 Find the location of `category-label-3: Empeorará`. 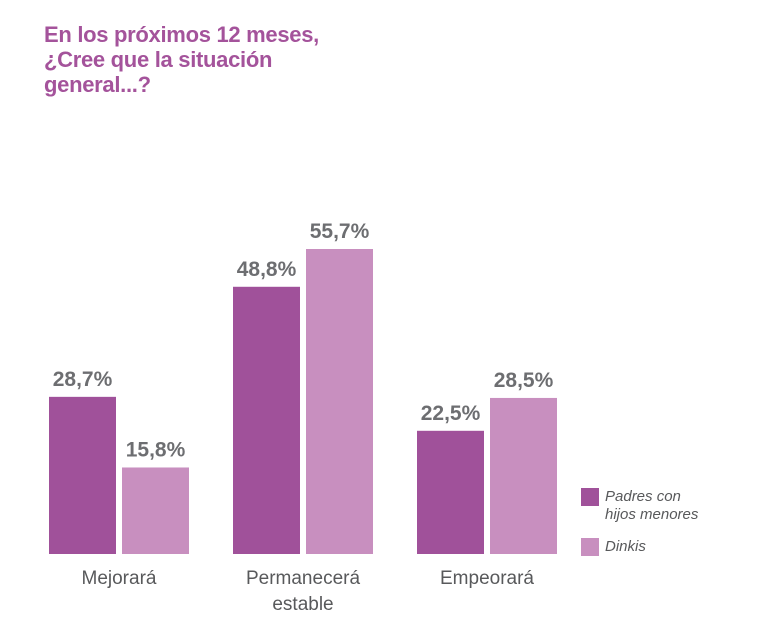

category-label-3: Empeorará is located at coordinates (487, 578).